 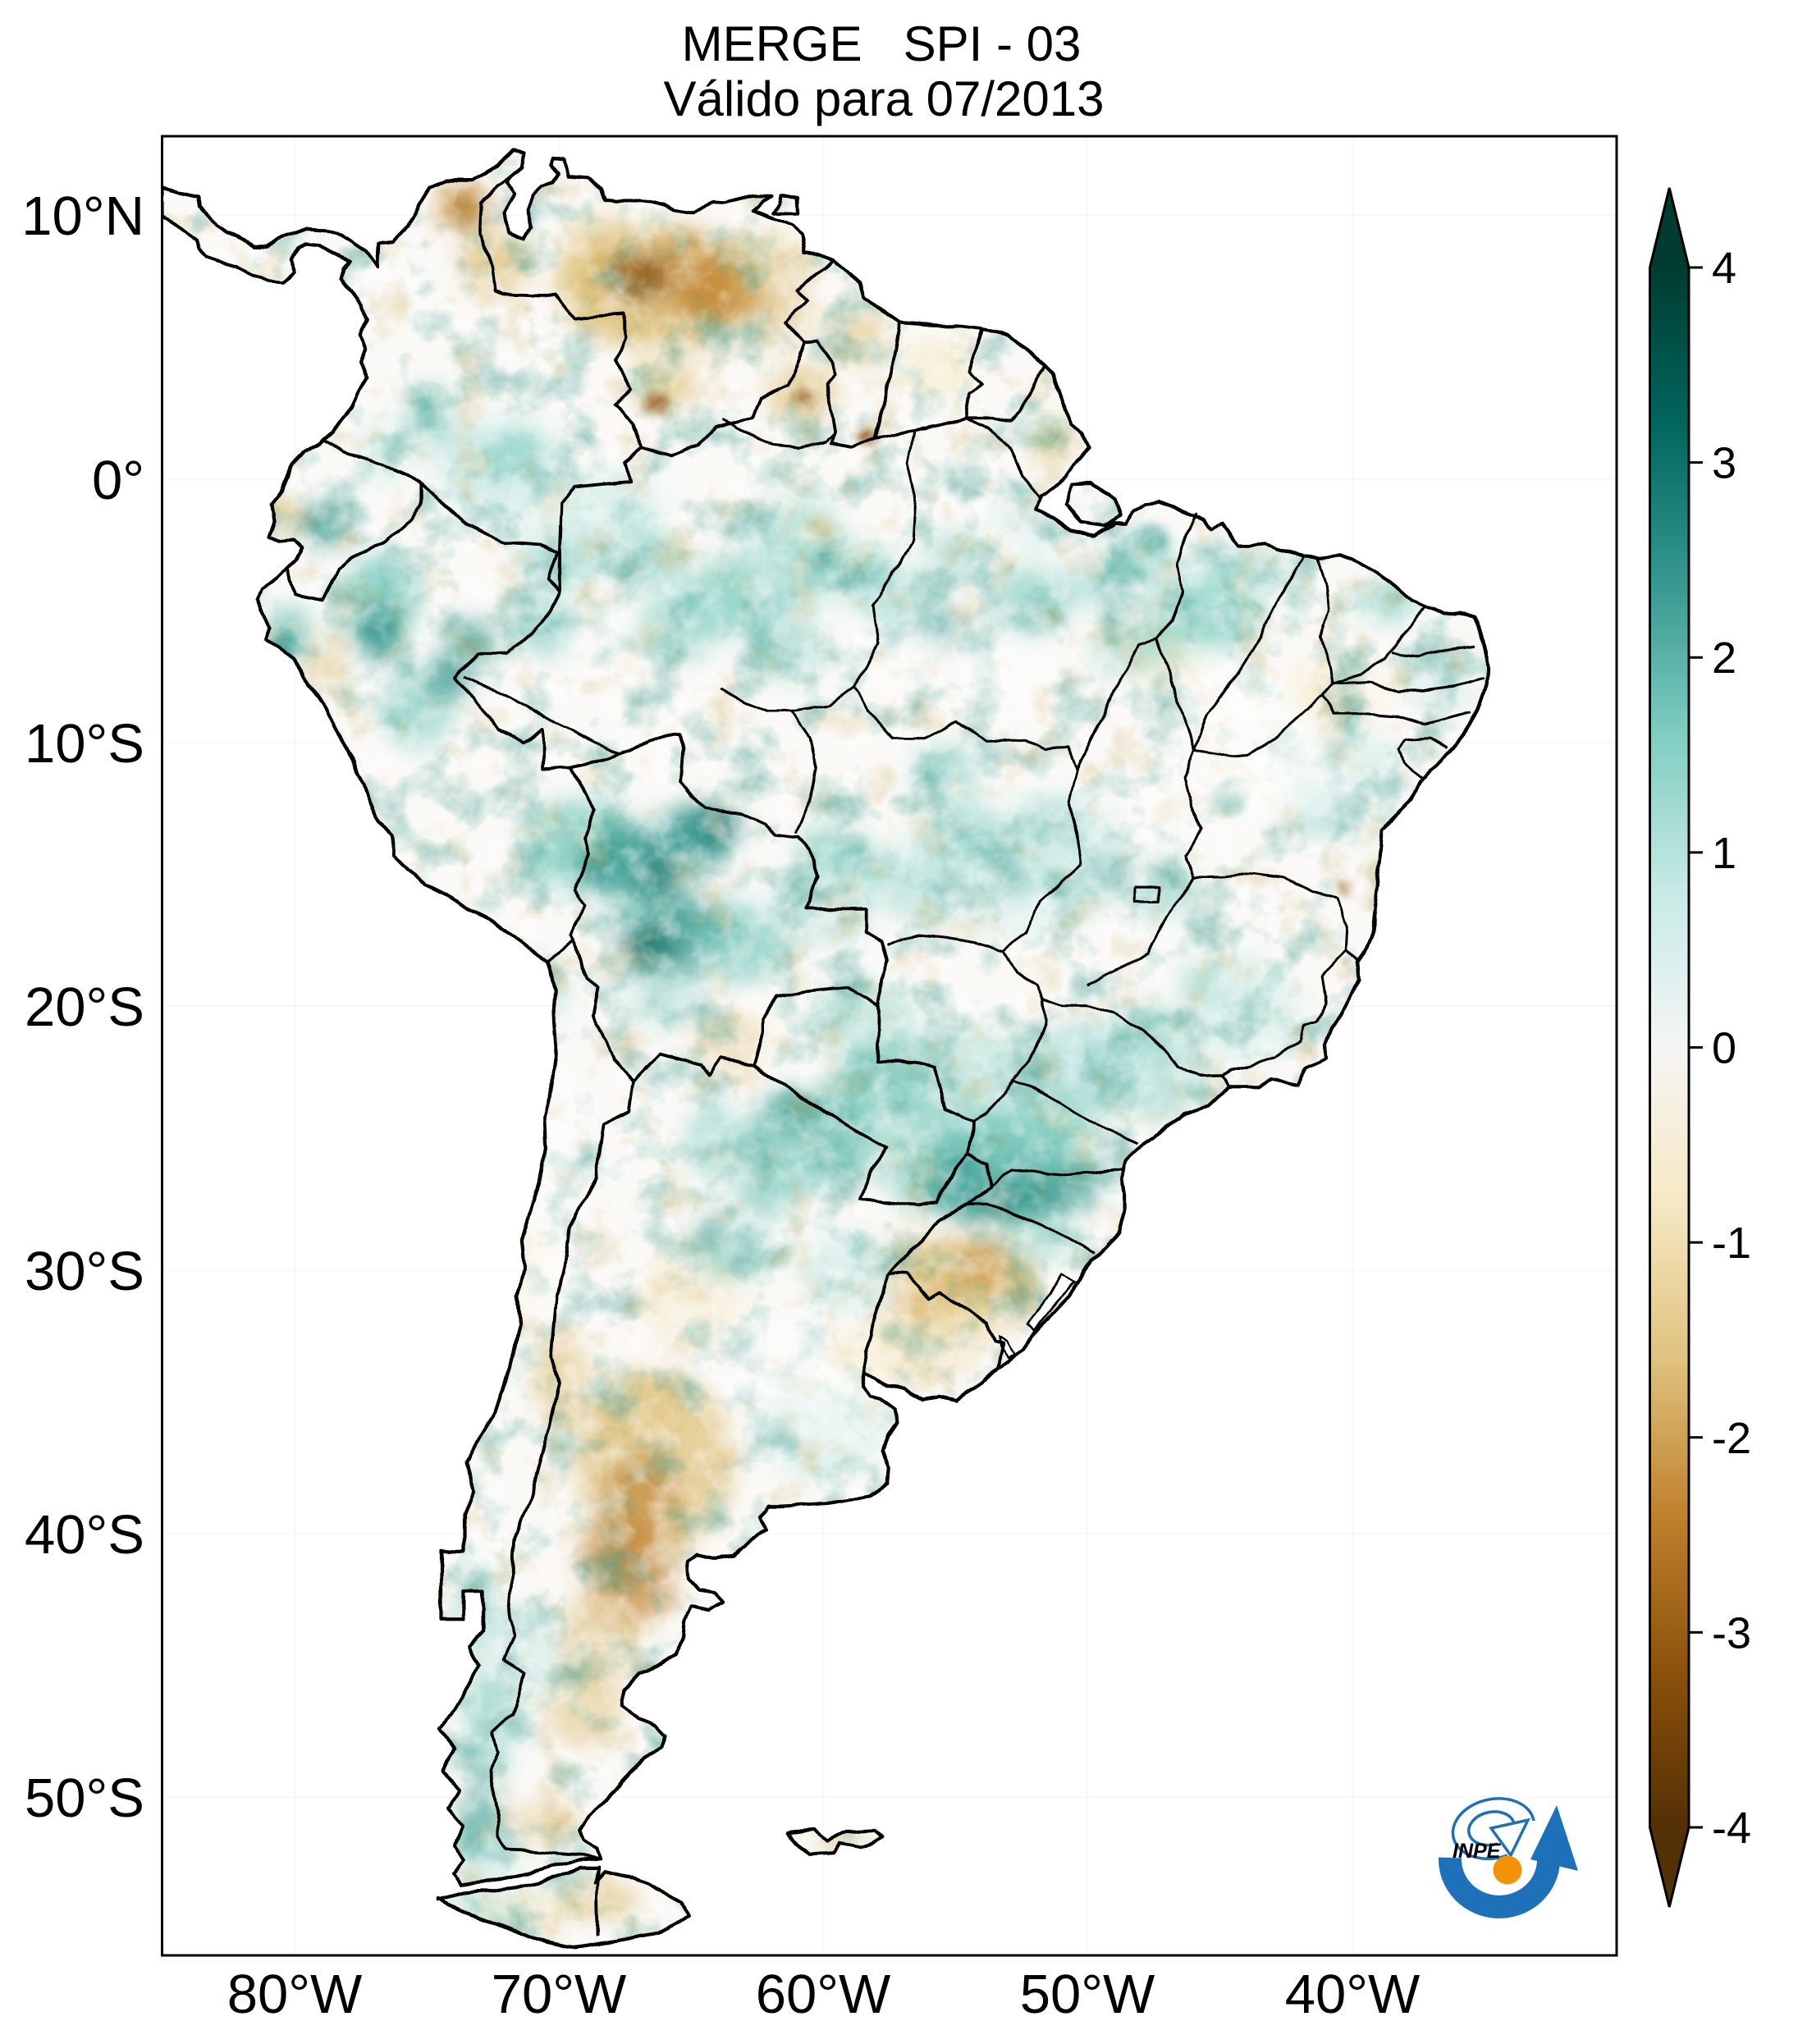 I want to click on svg-text: 20°S, so click(x=84, y=1007).